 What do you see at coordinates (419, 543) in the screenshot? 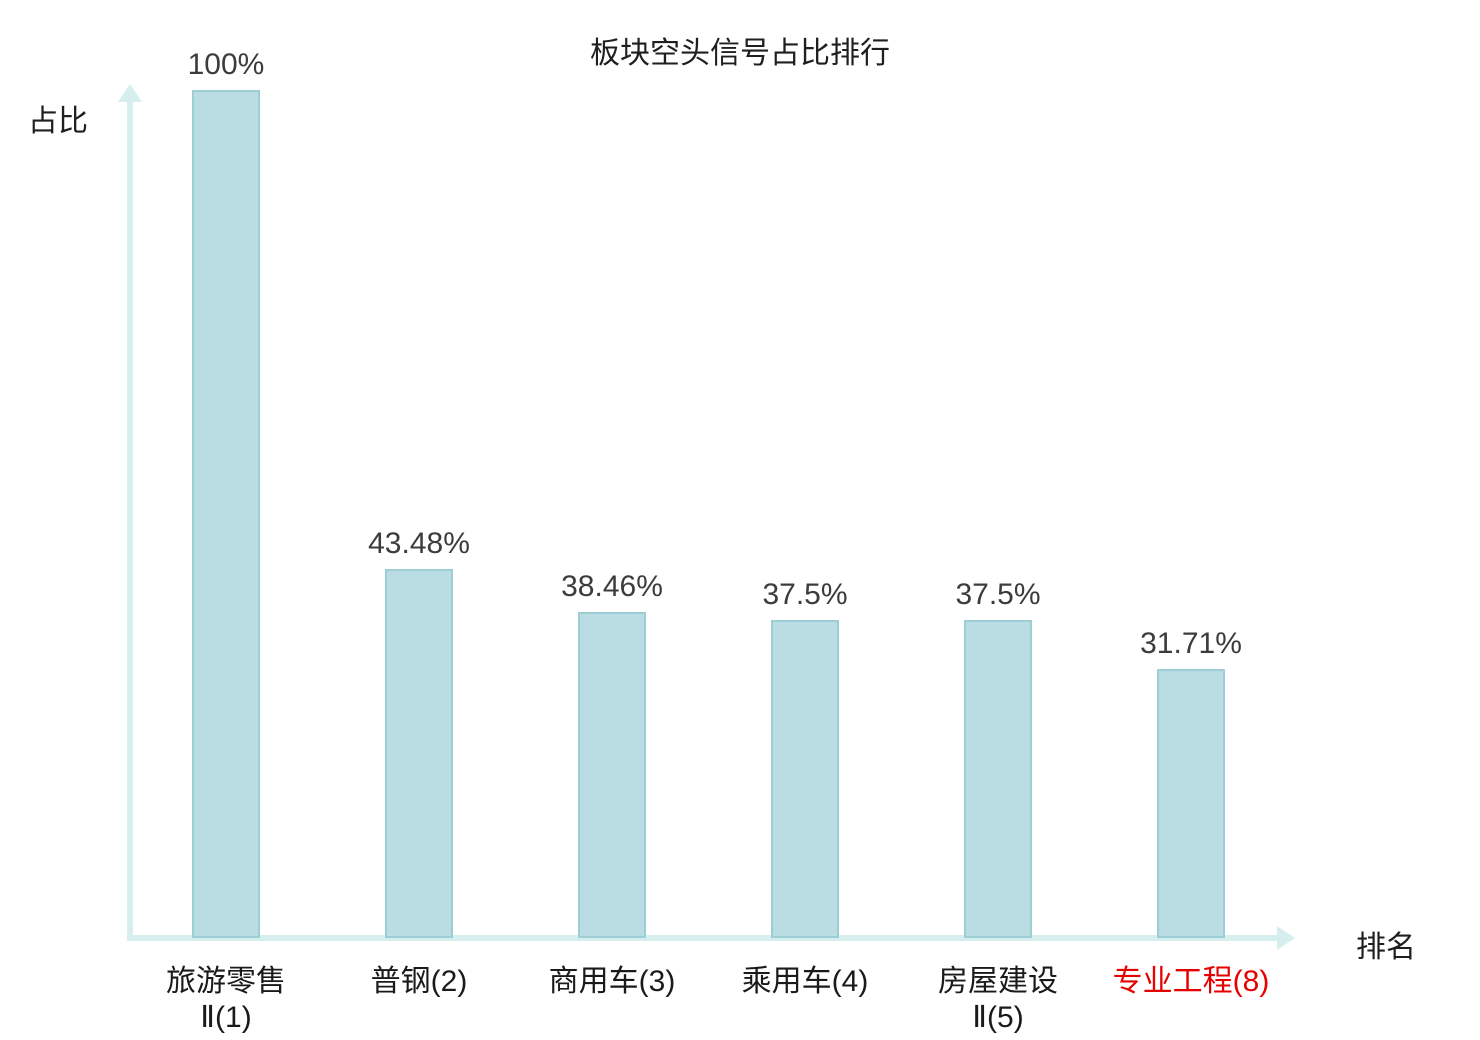
I see `bar-value-label: 43.48%` at bounding box center [419, 543].